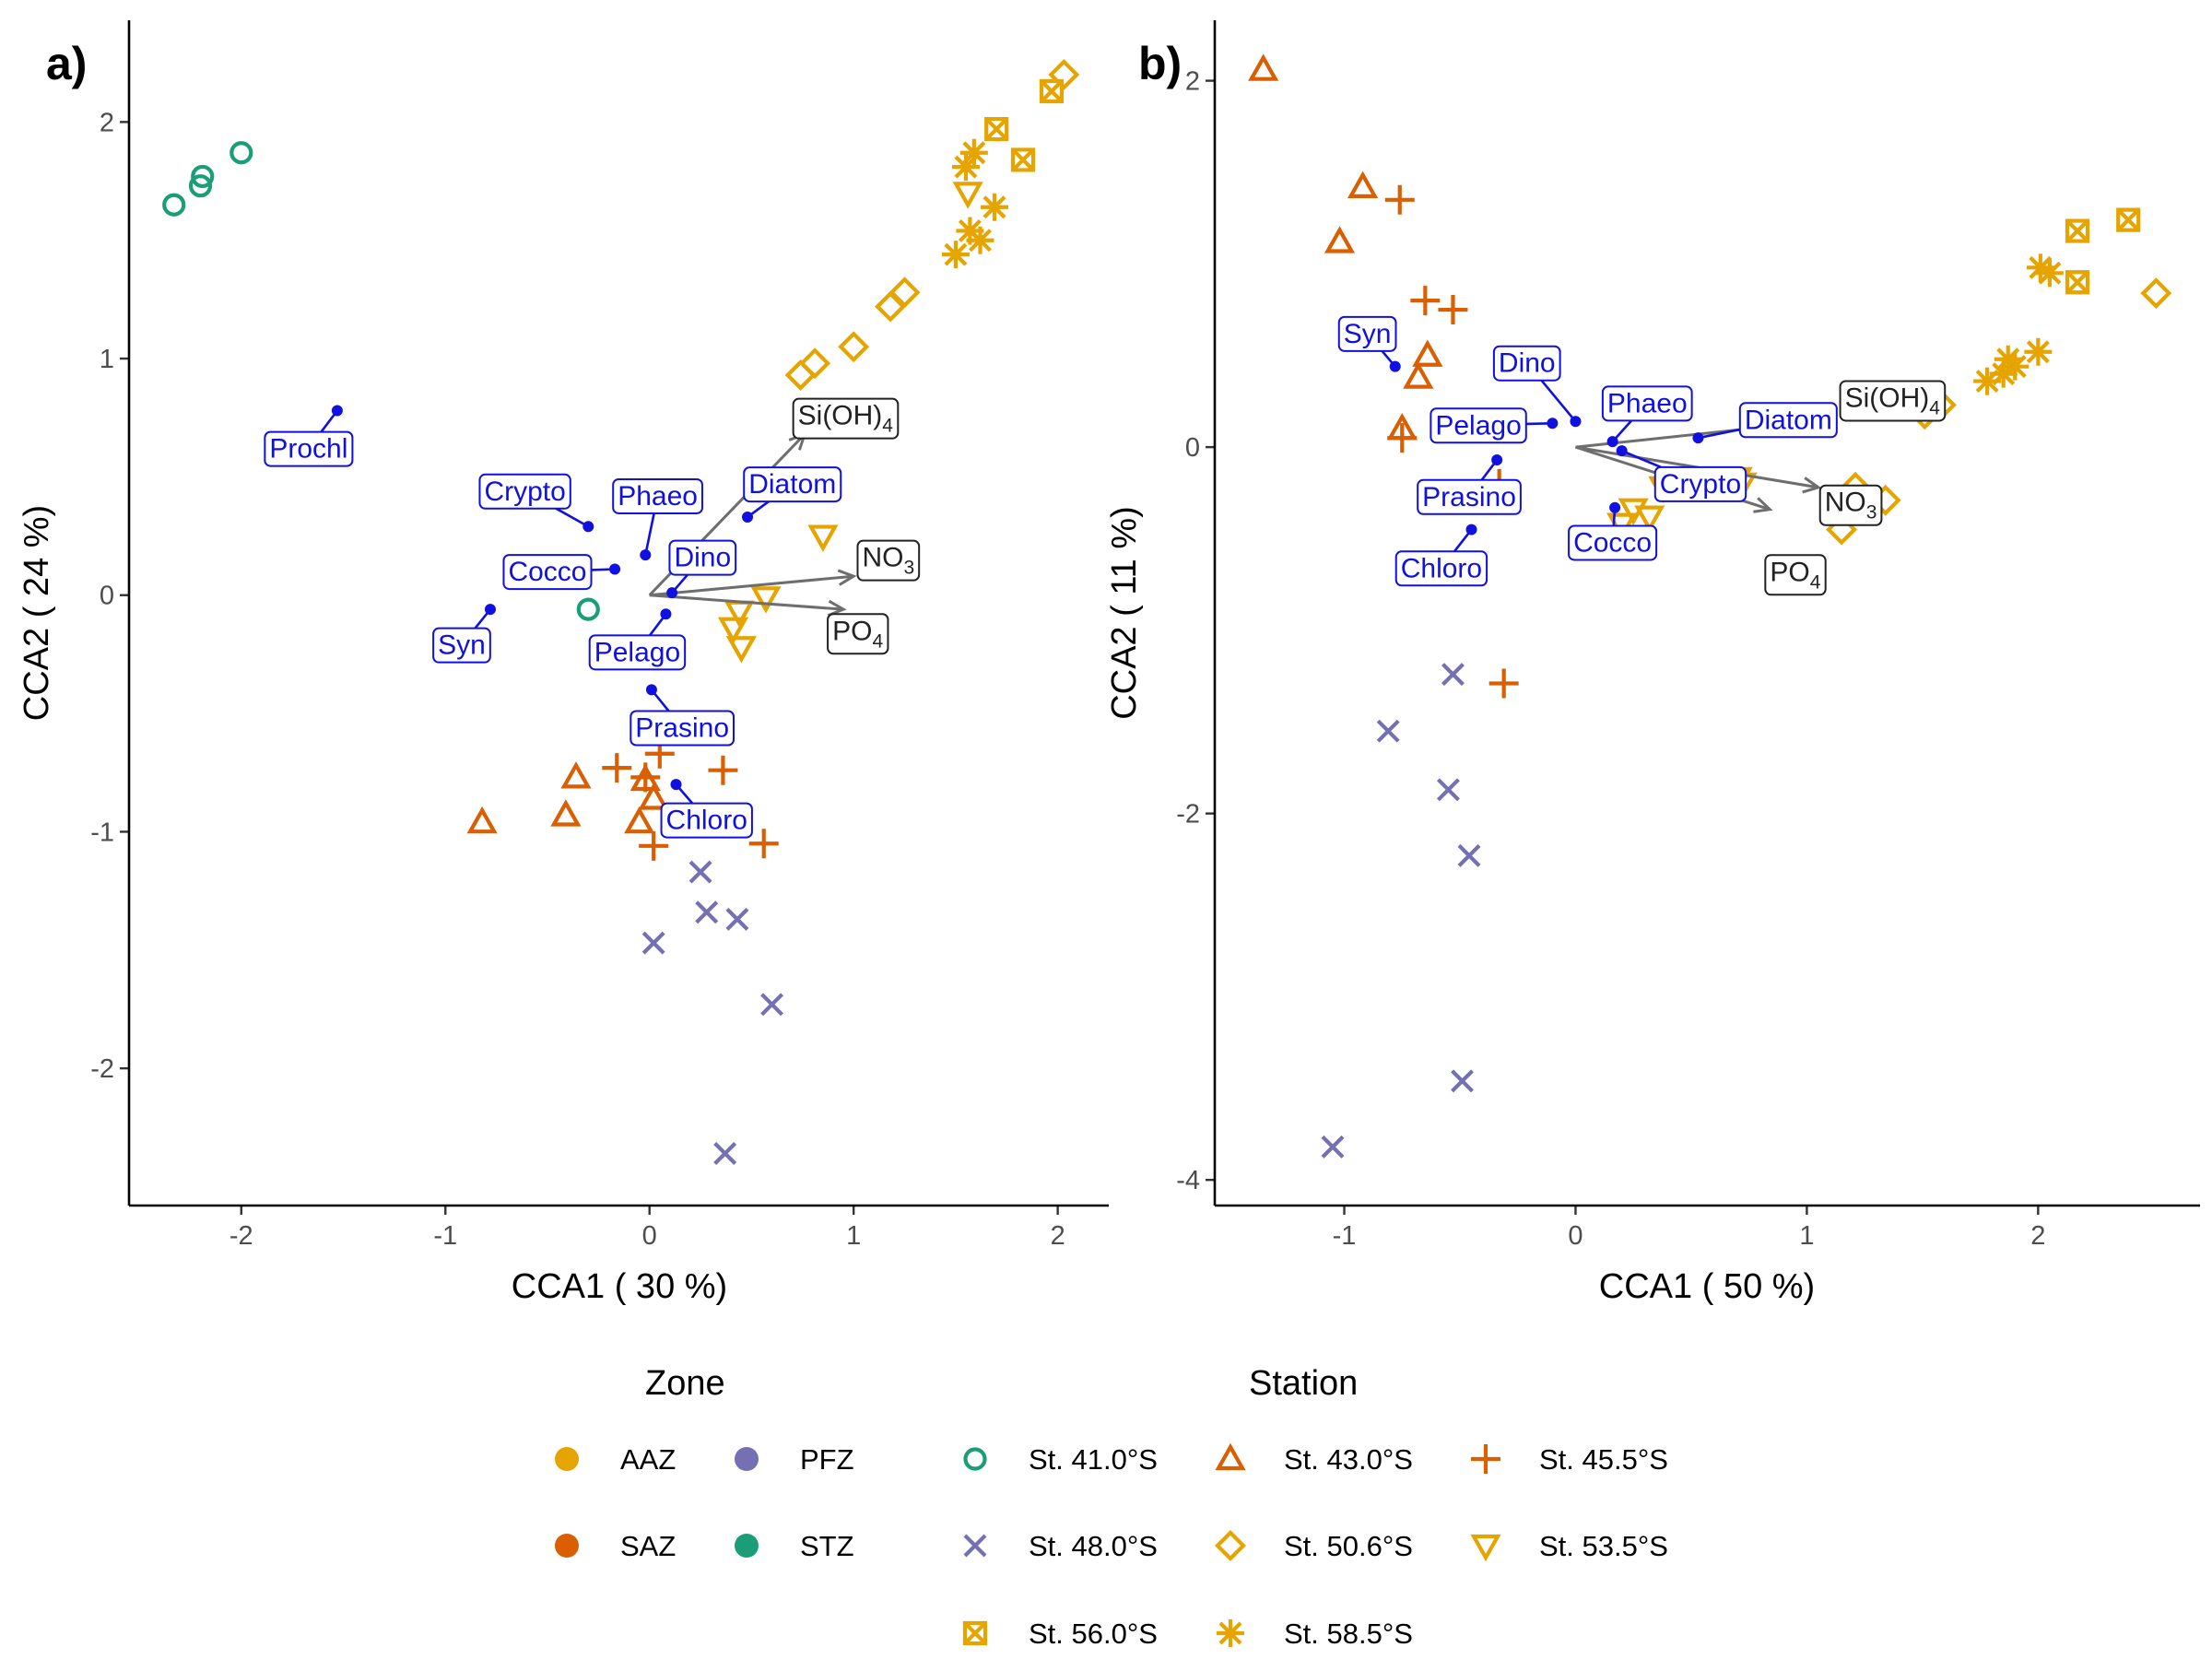 The image size is (2212, 1659). I want to click on panel-a-species-label-prochl-box, so click(309, 448).